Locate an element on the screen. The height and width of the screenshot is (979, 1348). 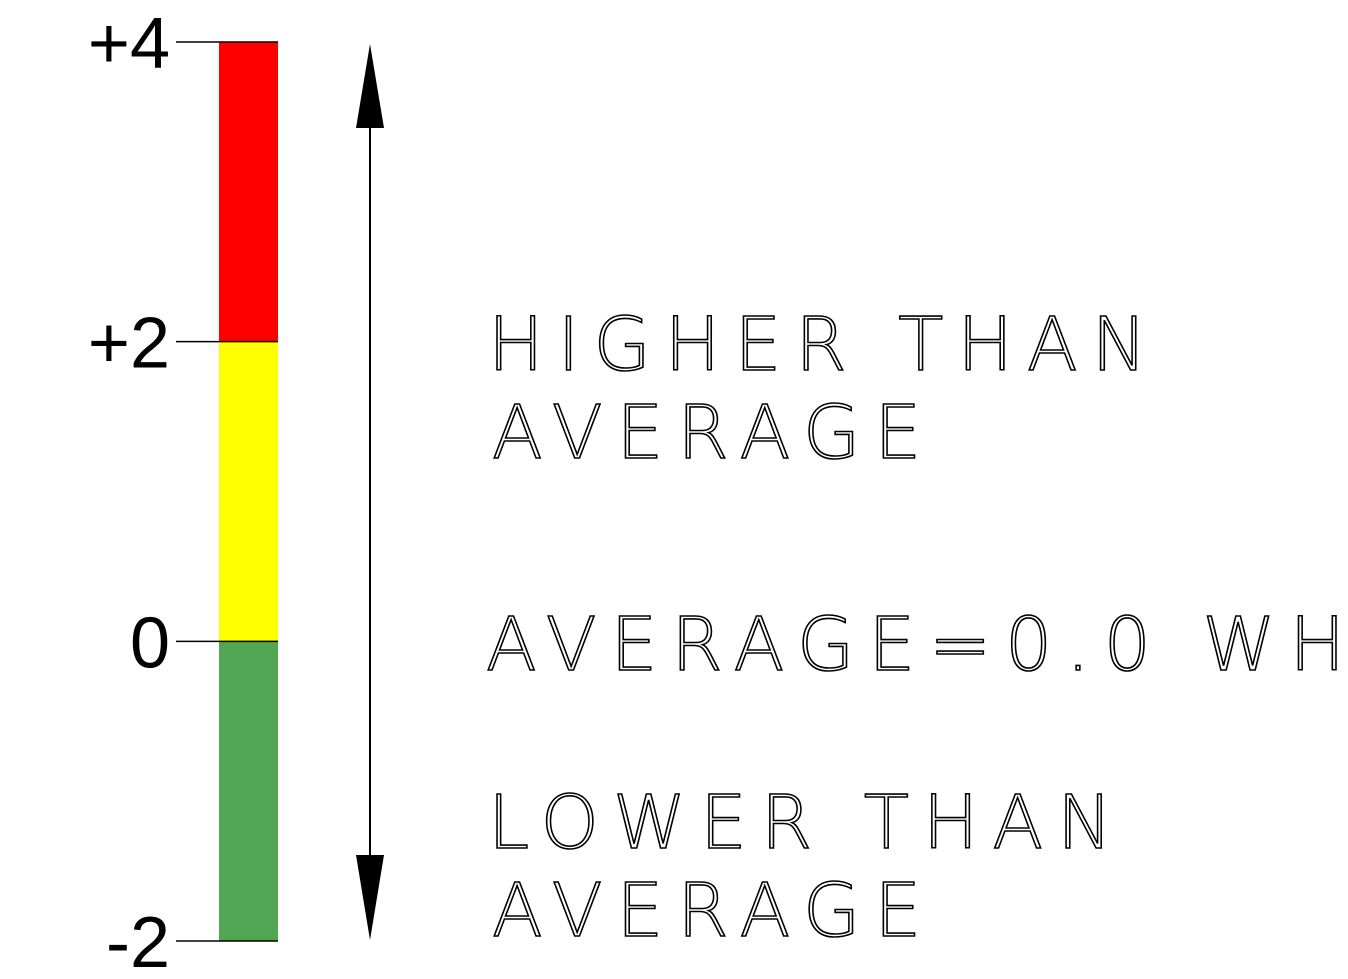
arrow-head-down-icon is located at coordinates (370, 897).